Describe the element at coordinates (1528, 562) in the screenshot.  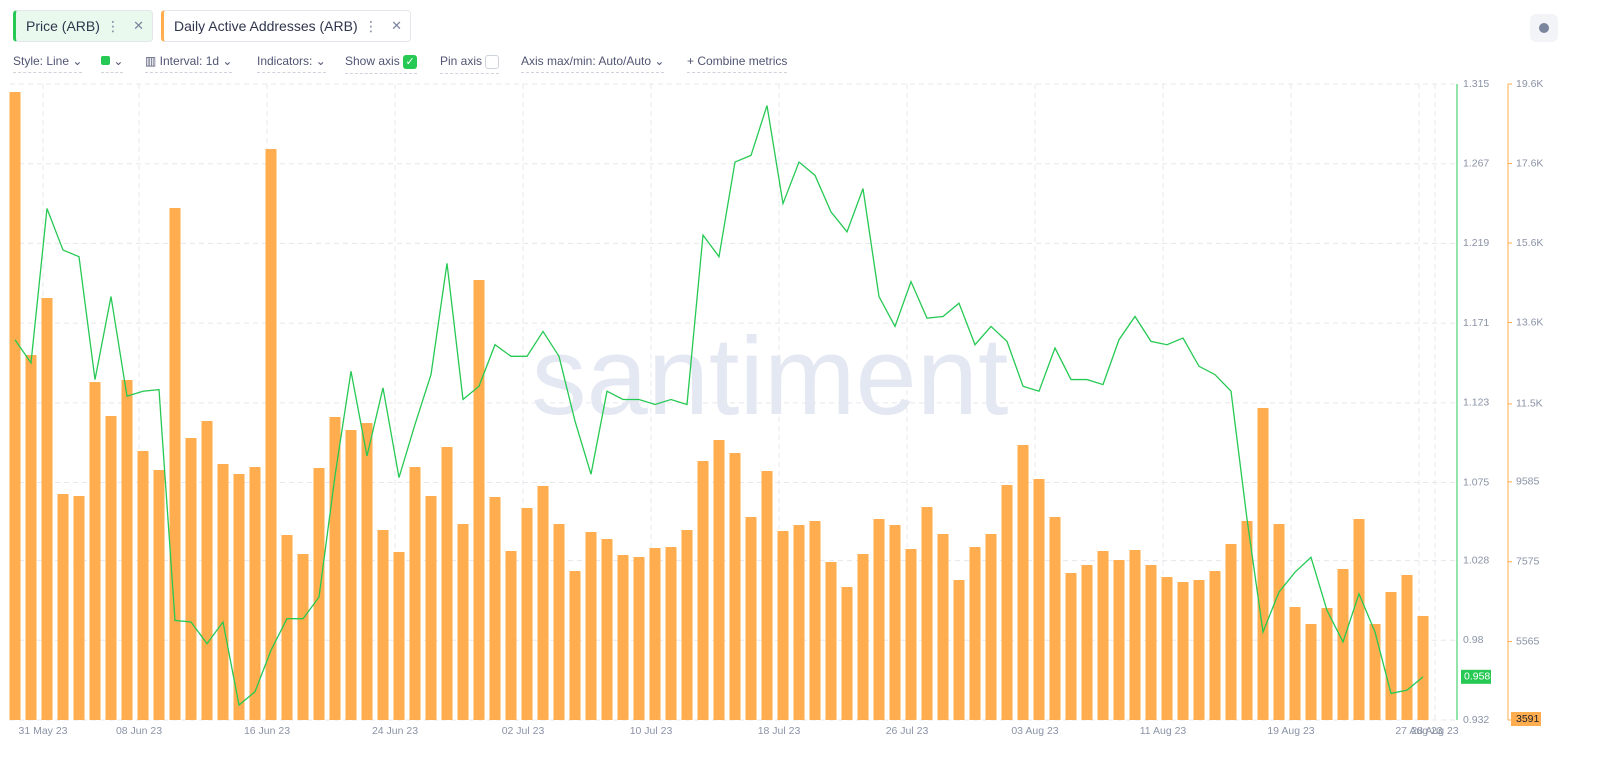
I see `y2-tick-label: 7575` at that location.